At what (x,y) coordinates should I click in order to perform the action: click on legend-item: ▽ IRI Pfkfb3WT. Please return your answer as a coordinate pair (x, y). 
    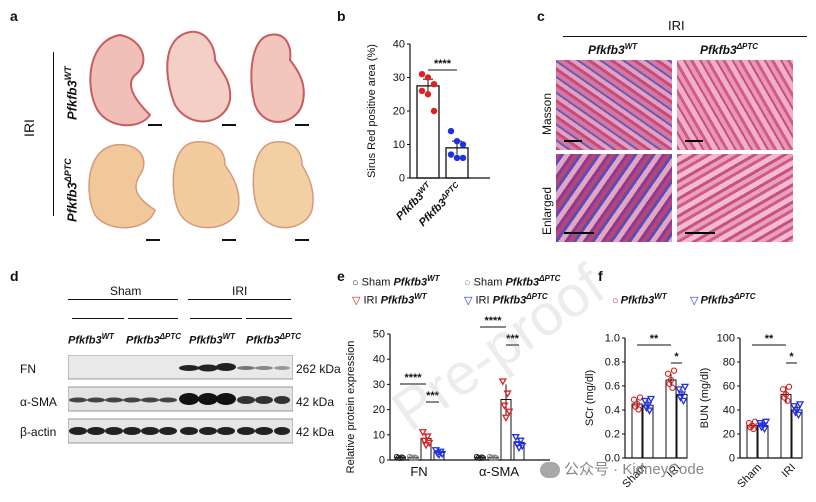
    Looking at the image, I should click on (389, 299).